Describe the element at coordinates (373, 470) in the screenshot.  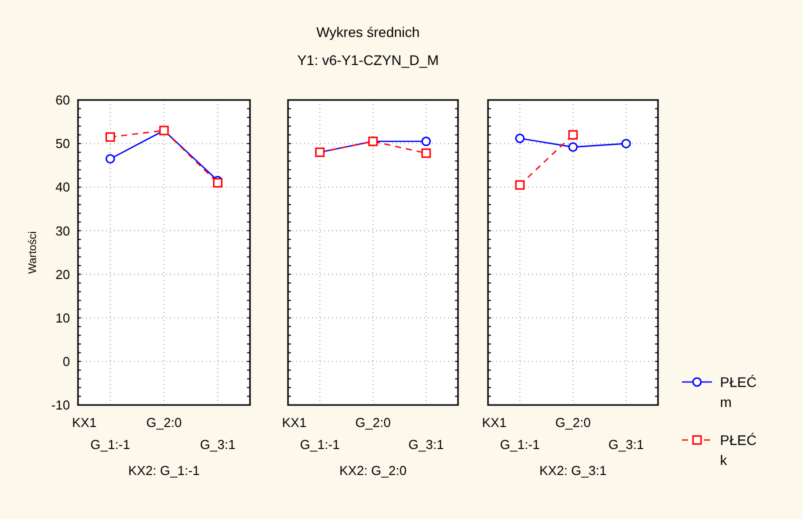
I see `x-axis-title: KX2: G_2:0` at that location.